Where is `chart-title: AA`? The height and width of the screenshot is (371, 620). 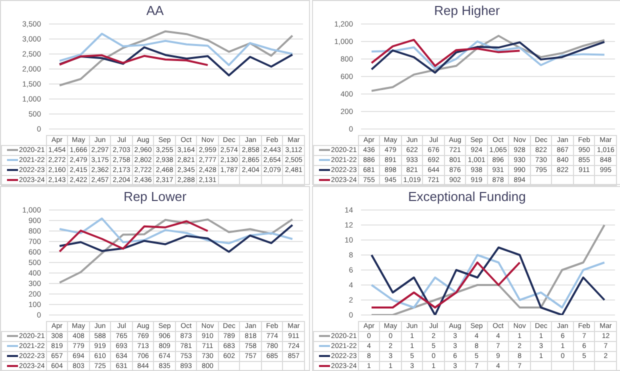 chart-title: AA is located at coordinates (155, 11).